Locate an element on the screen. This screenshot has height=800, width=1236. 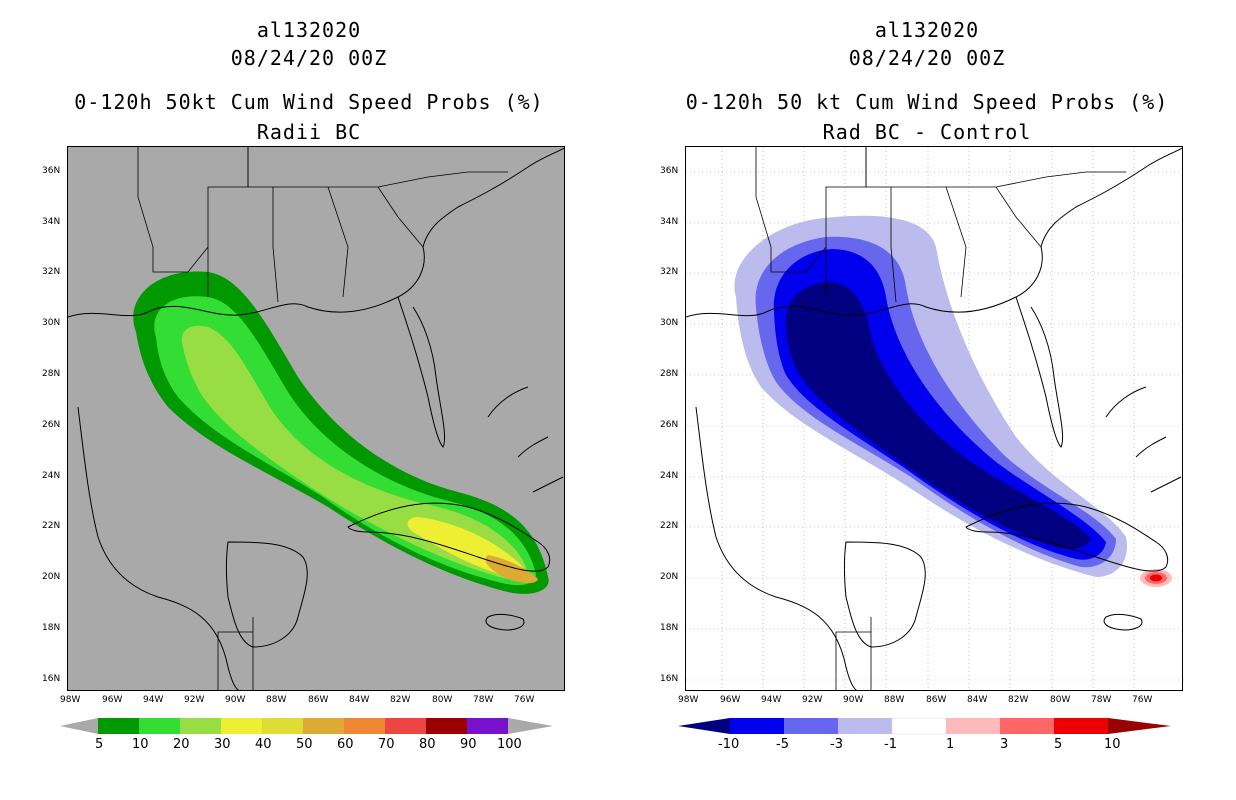
colorbar-label: -10 is located at coordinates (729, 744).